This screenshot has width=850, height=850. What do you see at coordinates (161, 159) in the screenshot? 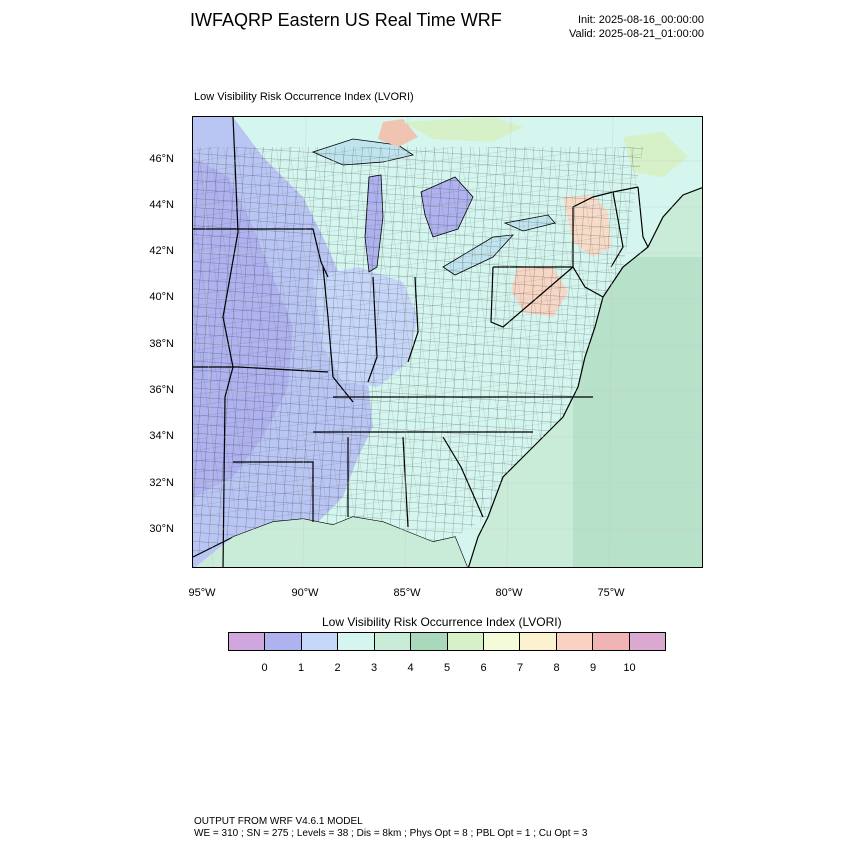
I see `lat-label-46n: 46°N` at bounding box center [161, 159].